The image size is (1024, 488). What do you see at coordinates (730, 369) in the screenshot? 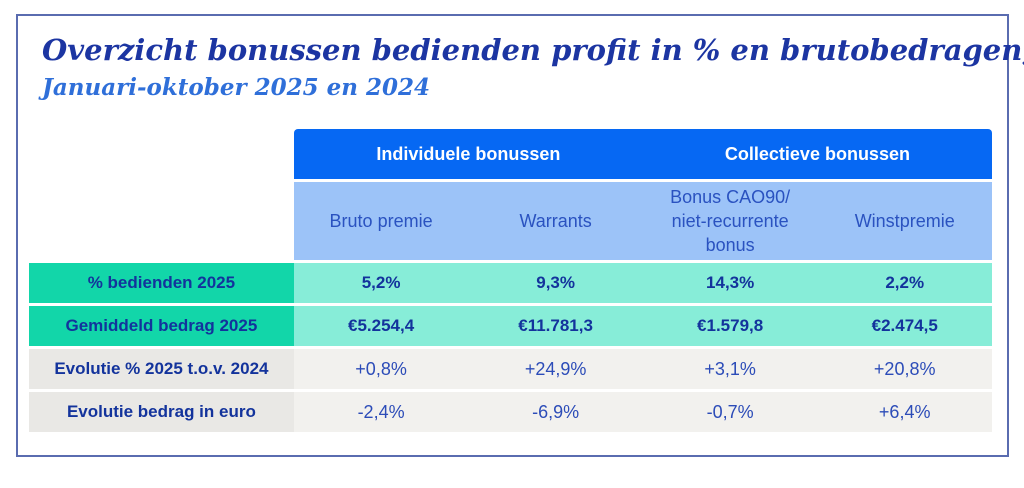
I see `cell-value: +3,1%` at bounding box center [730, 369].